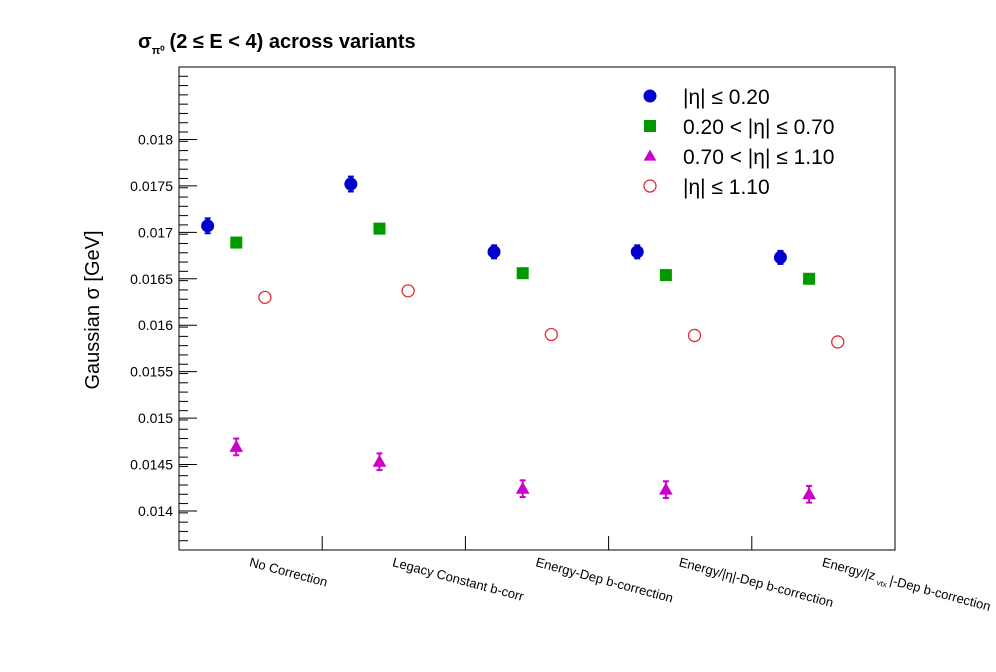 This screenshot has height=672, width=996. I want to click on y-tick-label: 0.014, so click(155, 511).